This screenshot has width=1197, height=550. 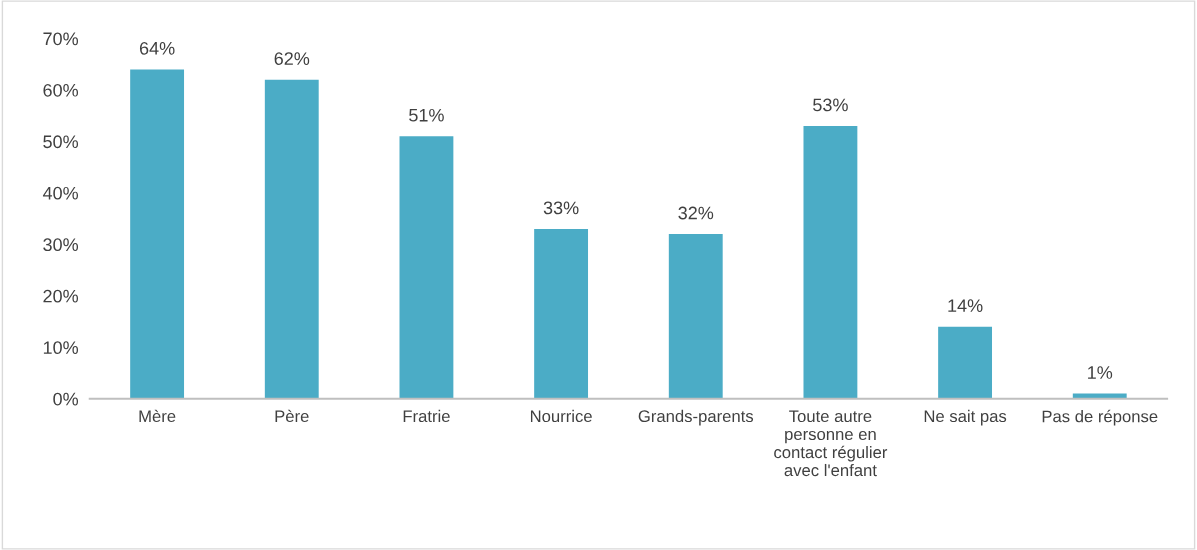 I want to click on x-tick-label: Toute autre personne en contact régulier avec l'enfant, so click(x=831, y=443).